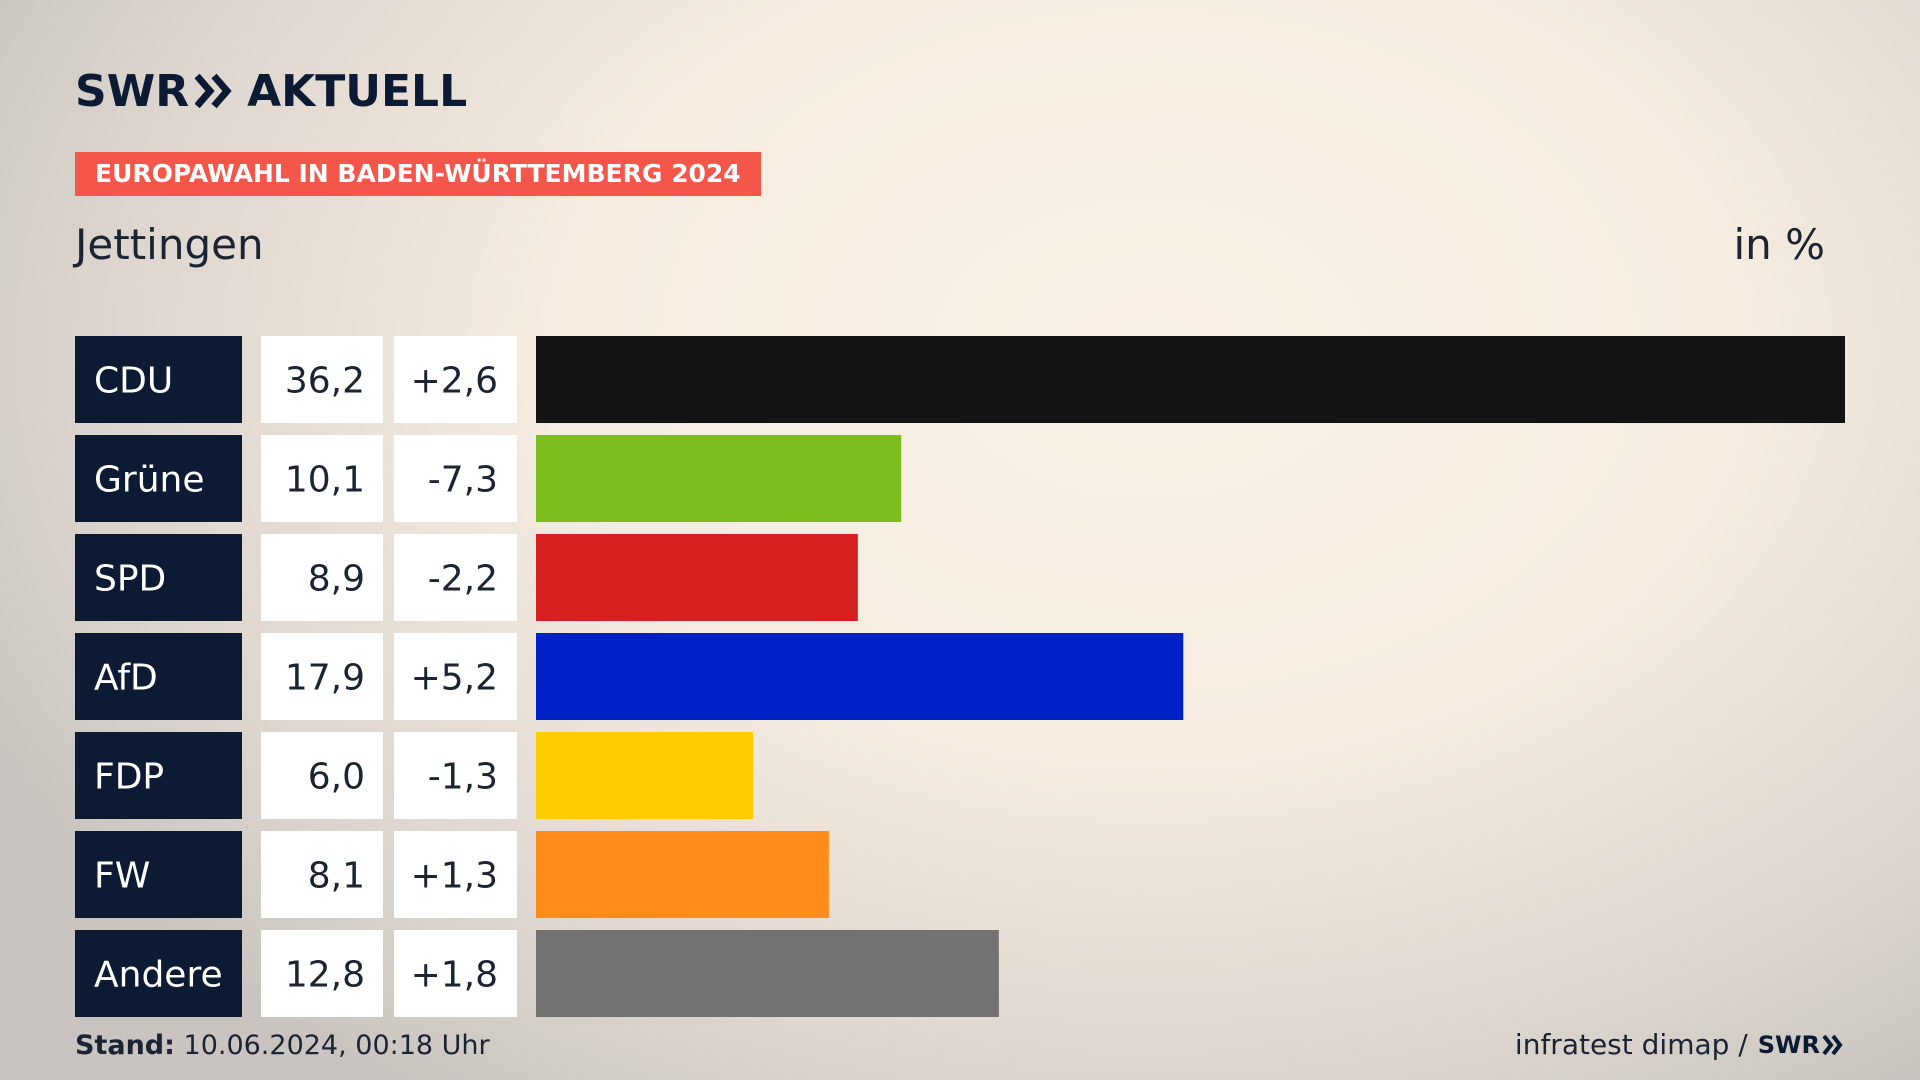 The height and width of the screenshot is (1080, 1920). I want to click on party-label: AfD, so click(126, 678).